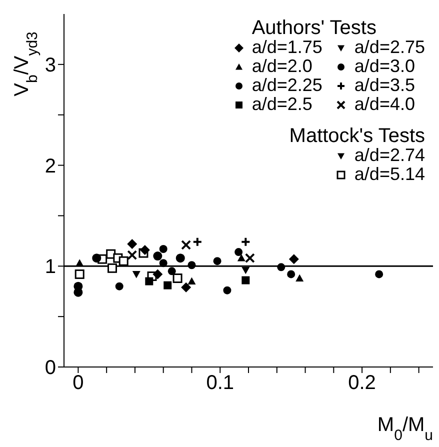 This screenshot has width=439, height=447. I want to click on legend-label: a/d=2.5, so click(282, 104).